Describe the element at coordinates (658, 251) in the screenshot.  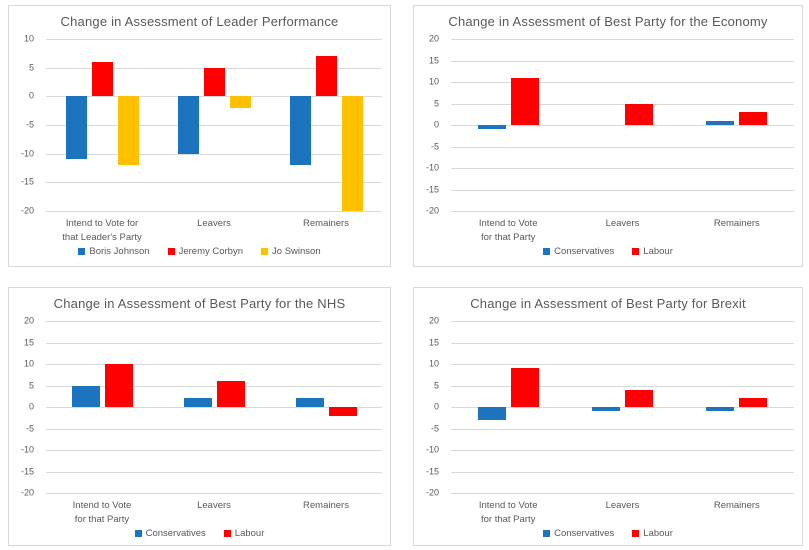
I see `legend-label: Labour` at that location.